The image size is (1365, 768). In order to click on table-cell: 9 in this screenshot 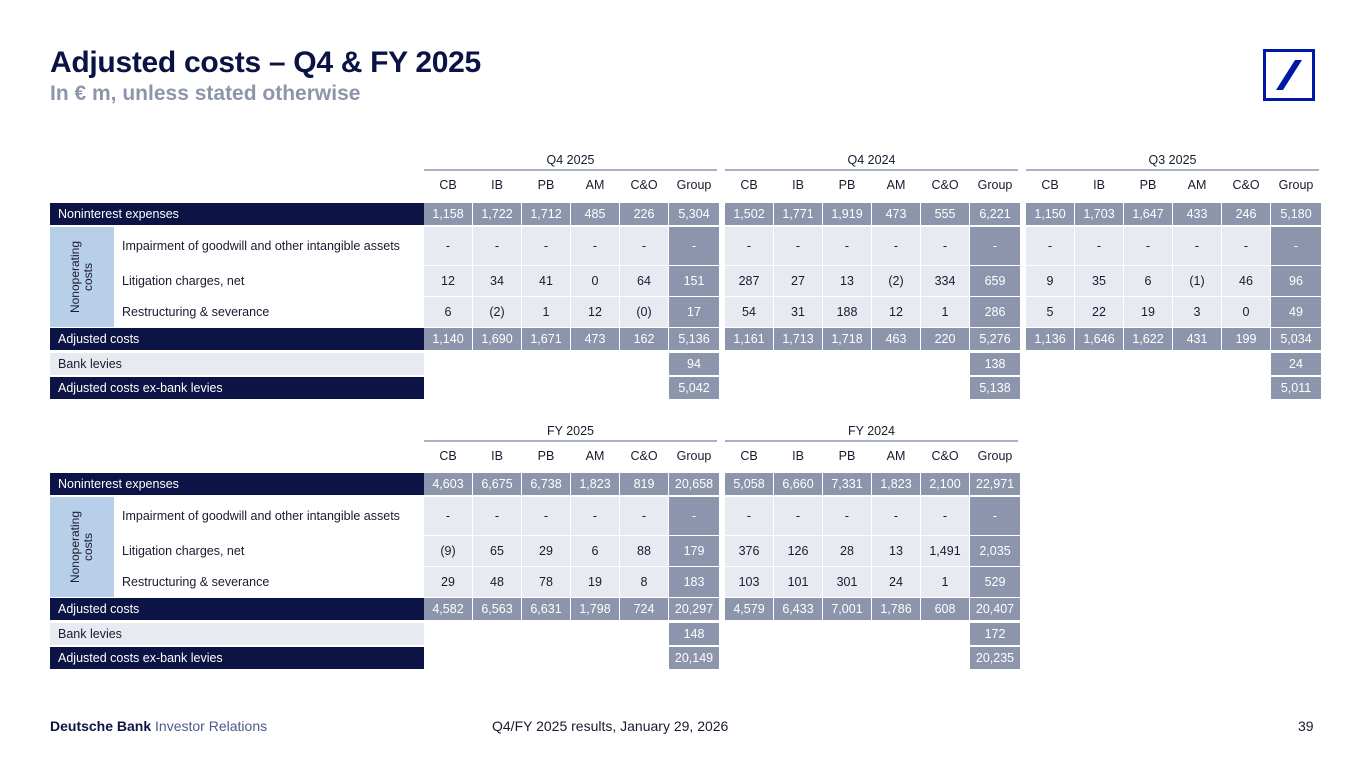, I will do `click(1050, 281)`.